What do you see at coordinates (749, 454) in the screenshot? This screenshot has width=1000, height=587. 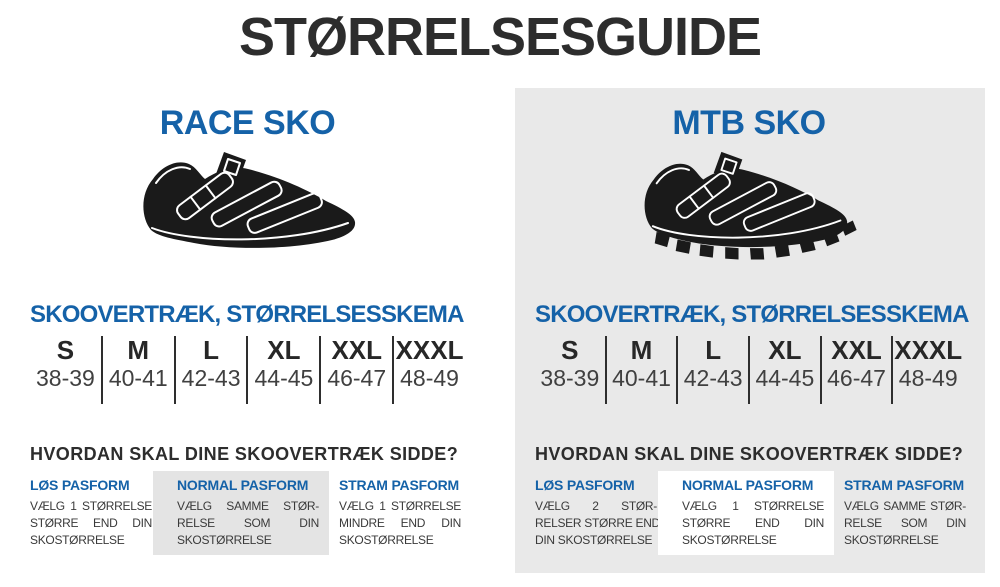 I see `mtb-fit-question: HVORDAN SKAL DINE SKOOVERTRÆK SIDDE?` at bounding box center [749, 454].